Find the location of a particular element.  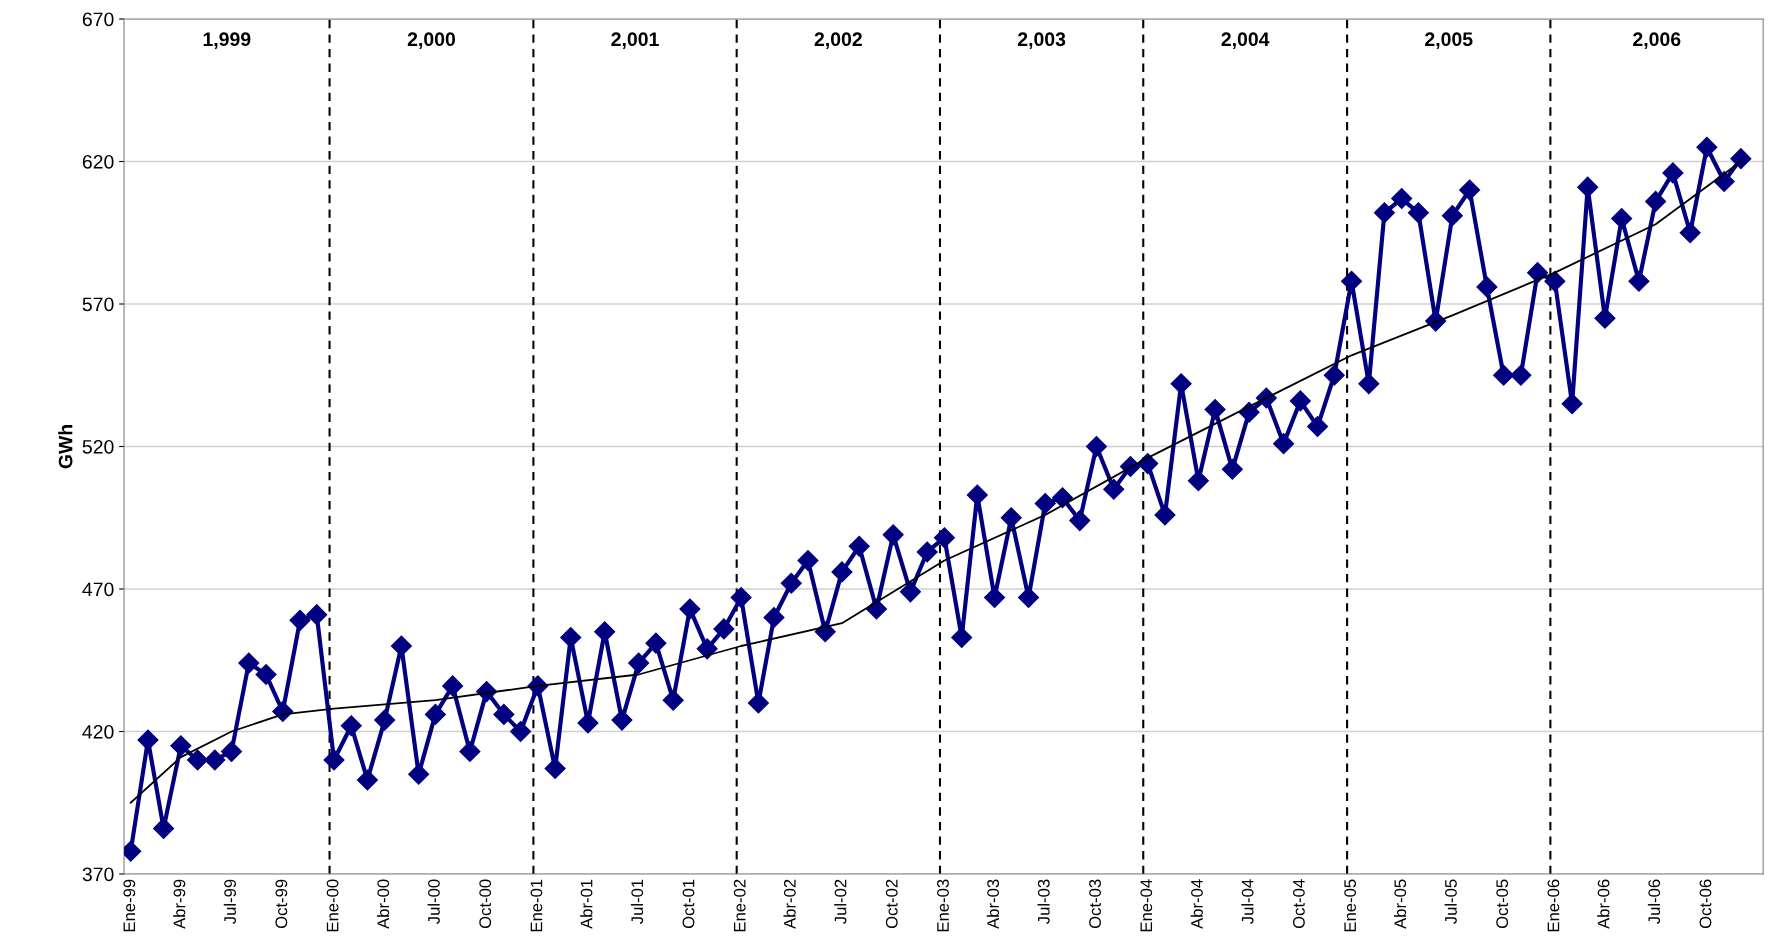

x-tick-label: Abr-05 is located at coordinates (1400, 904).